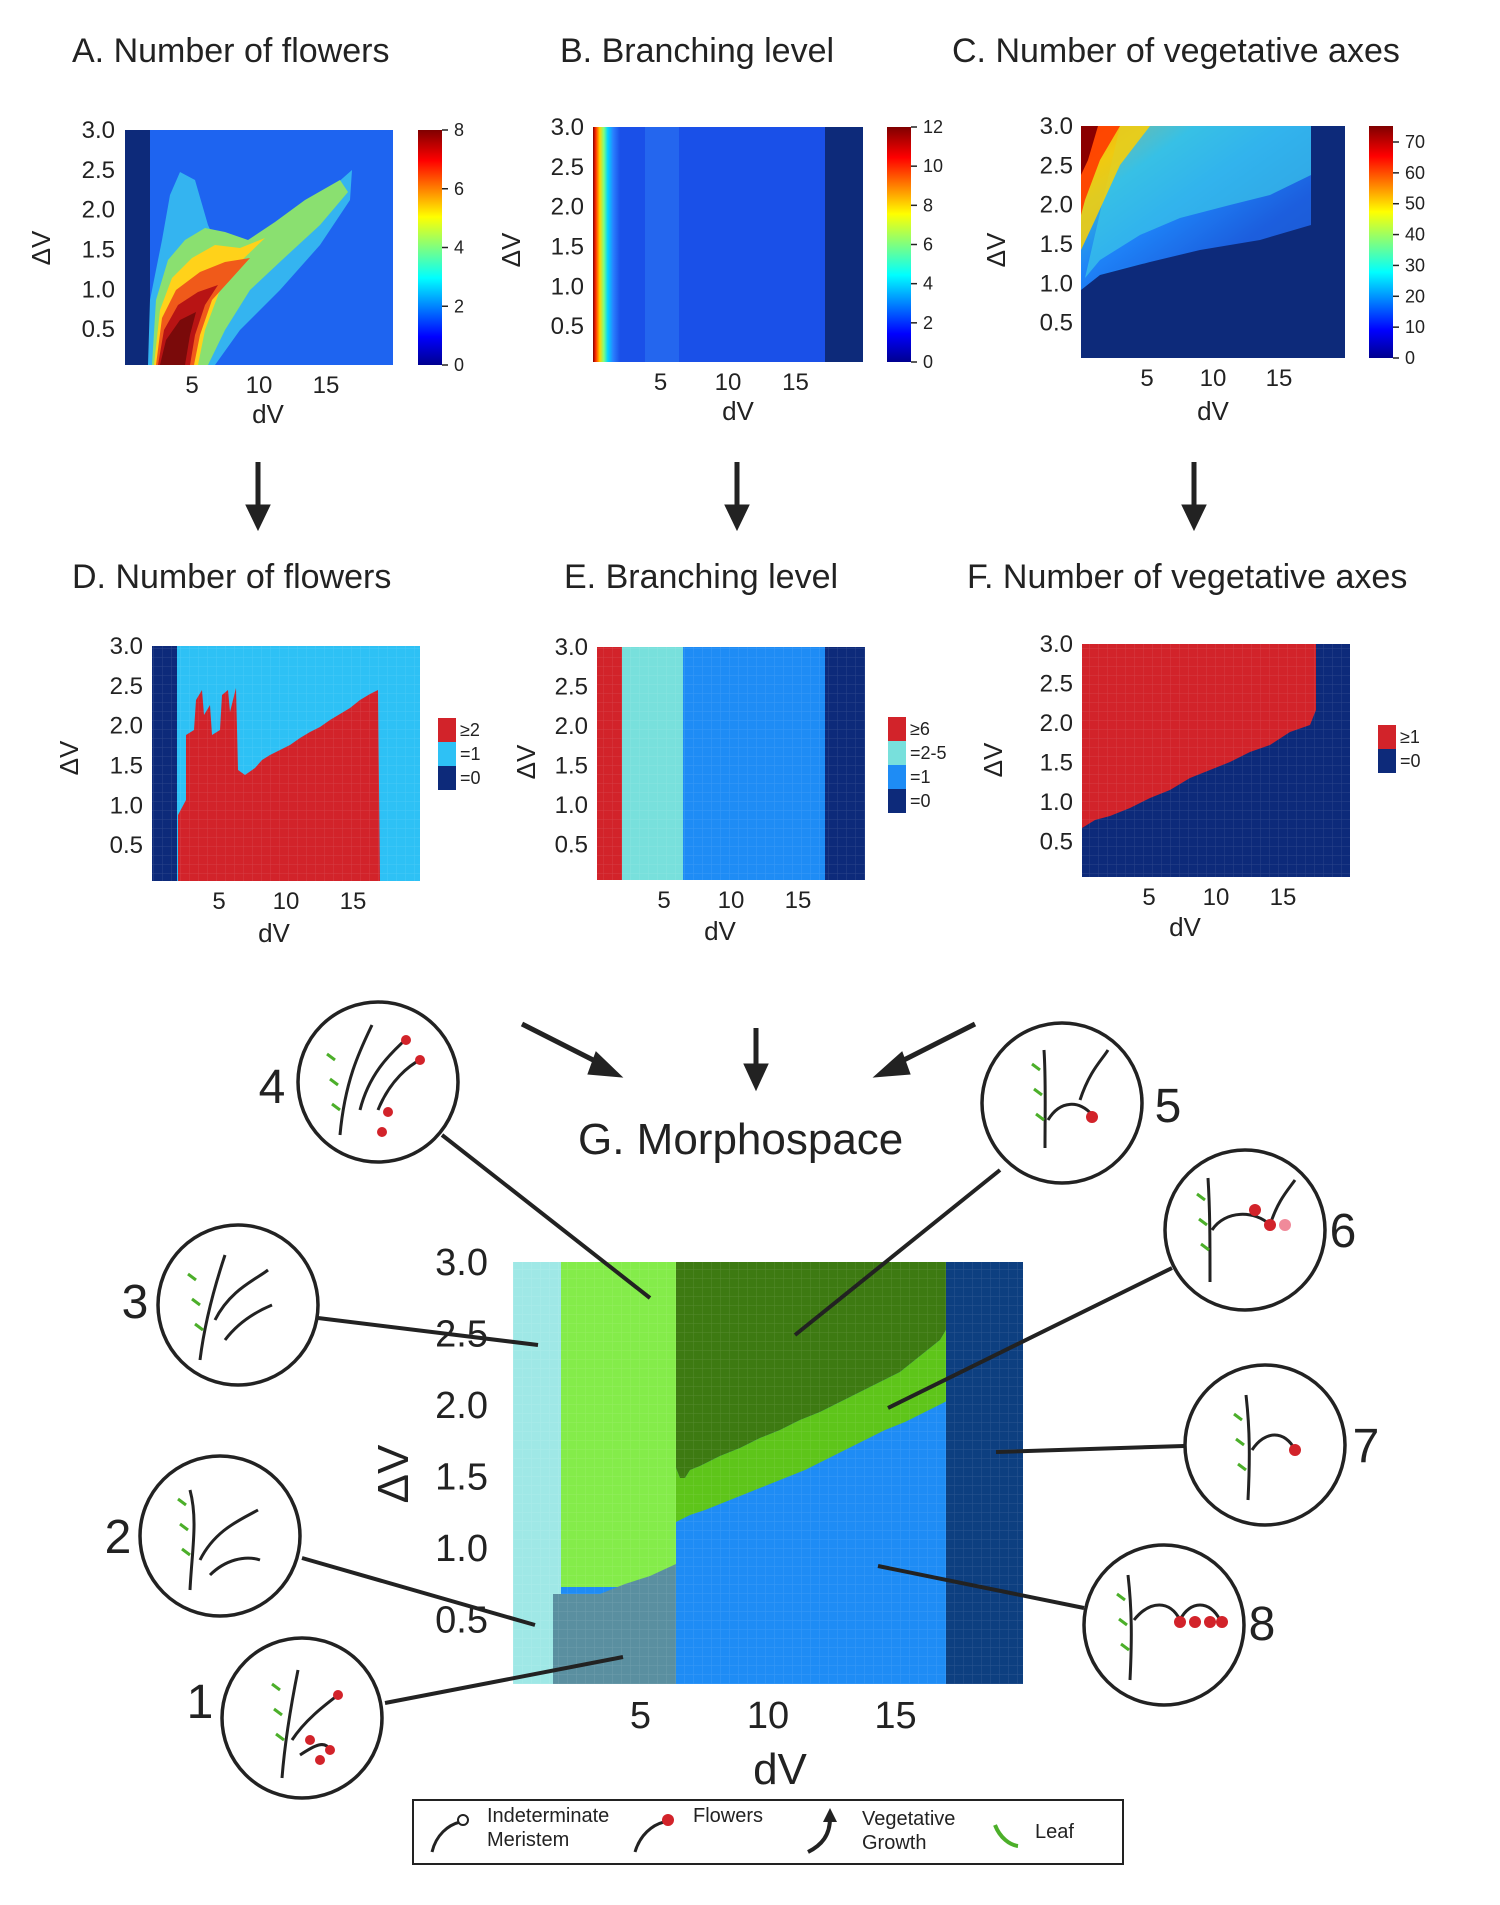 Image resolution: width=1500 pixels, height=1905 pixels. I want to click on panel-c-xtick: 5, so click(1146, 378).